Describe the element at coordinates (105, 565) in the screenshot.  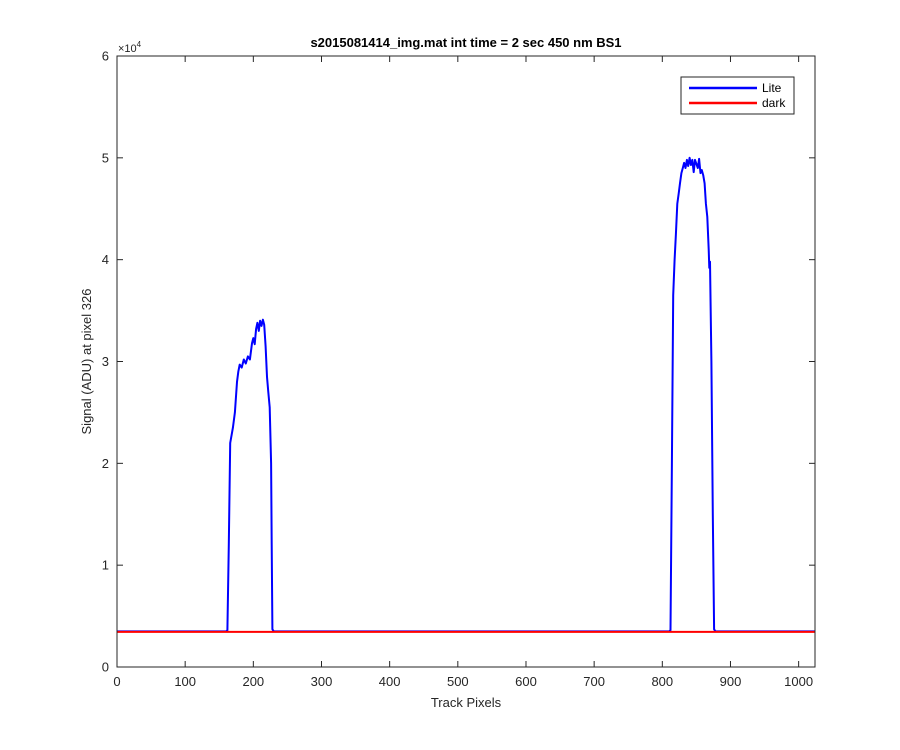
I see `y-tick-label: 1` at that location.